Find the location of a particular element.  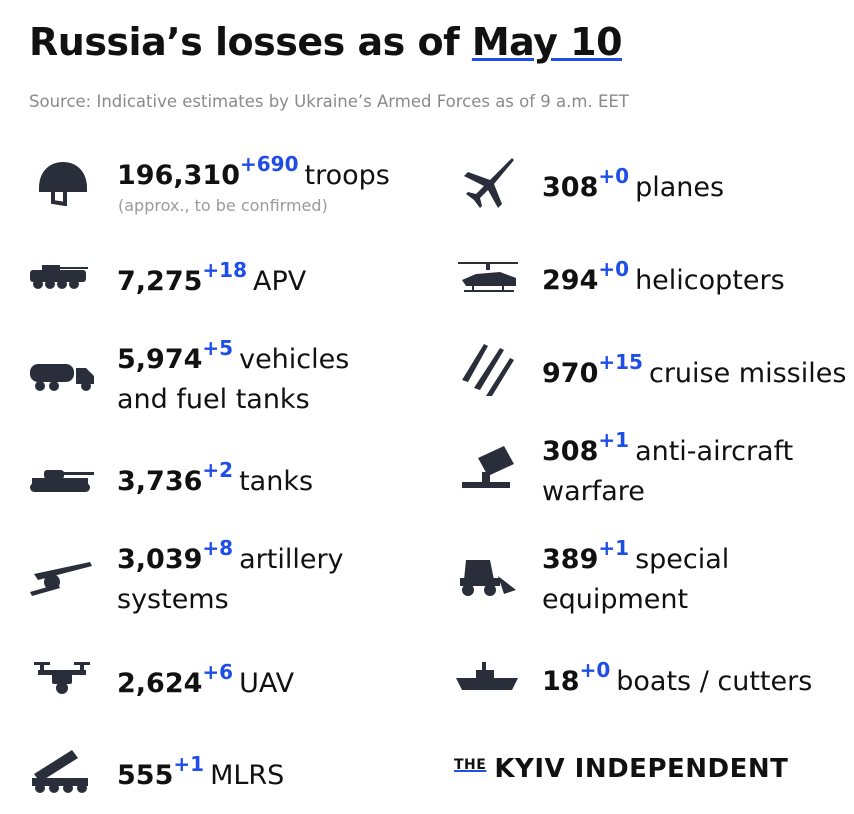

tank-icon is located at coordinates (62, 481).